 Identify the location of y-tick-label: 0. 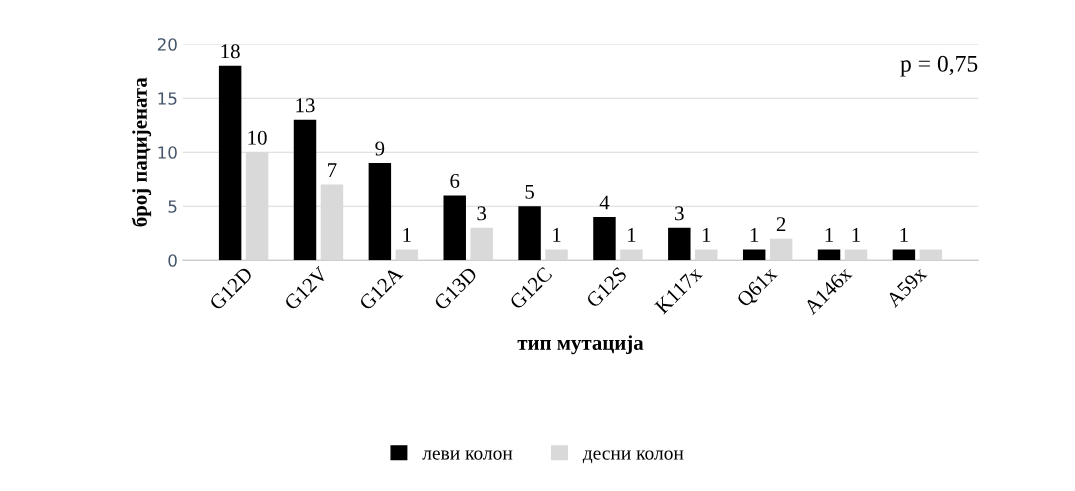
(172, 260).